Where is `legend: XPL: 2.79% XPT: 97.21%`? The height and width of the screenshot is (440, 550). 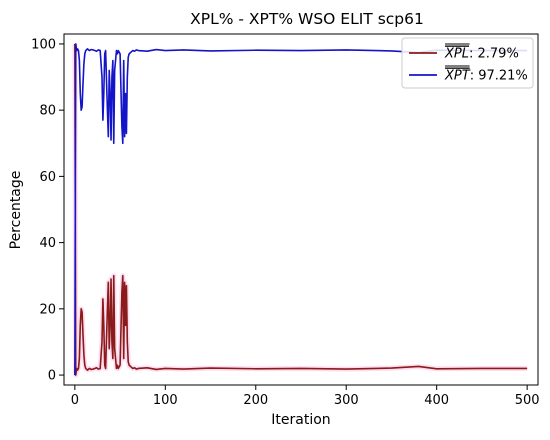
legend: XPL: 2.79% XPT: 97.21% is located at coordinates (467, 63).